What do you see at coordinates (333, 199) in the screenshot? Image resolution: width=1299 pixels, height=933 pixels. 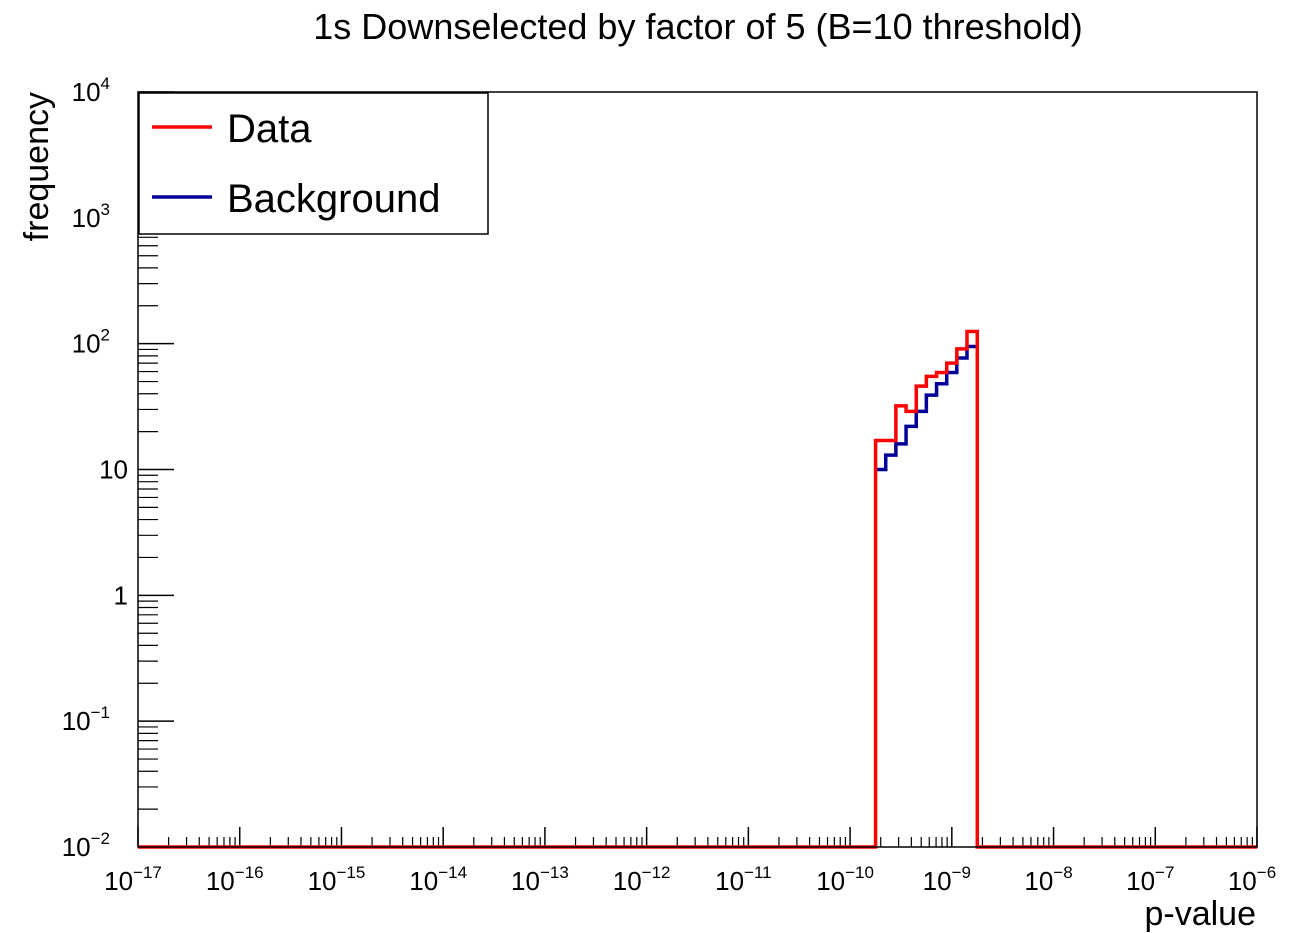 I see `legend-label-background: Background` at bounding box center [333, 199].